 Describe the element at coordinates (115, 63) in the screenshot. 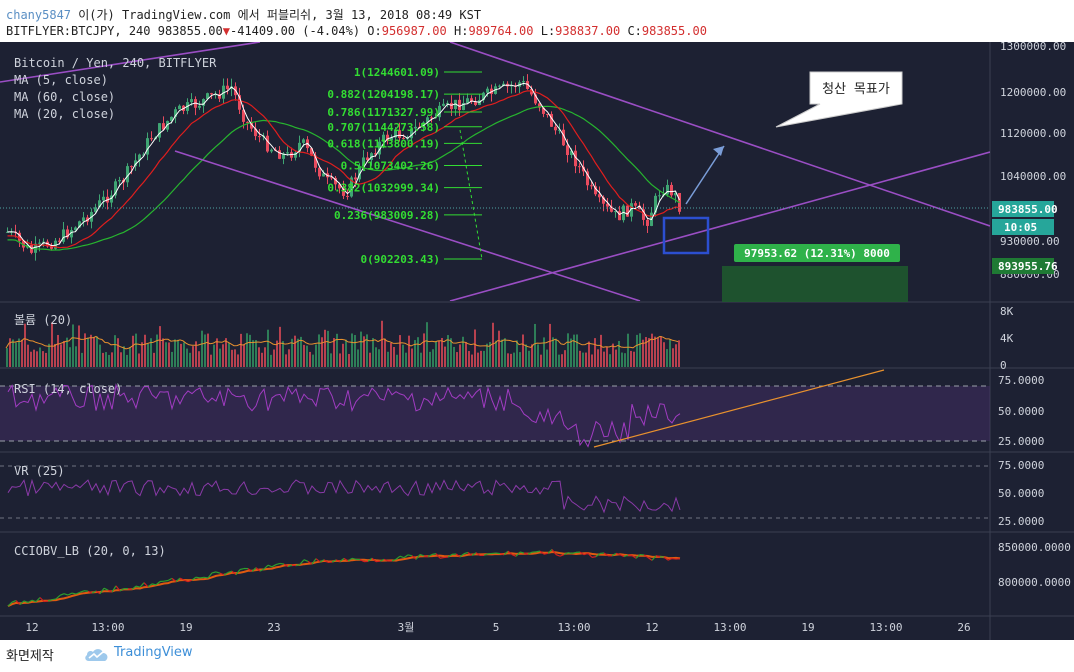

I see `legend-title: Bitcoin / Yen, 240, BITFLYER` at that location.